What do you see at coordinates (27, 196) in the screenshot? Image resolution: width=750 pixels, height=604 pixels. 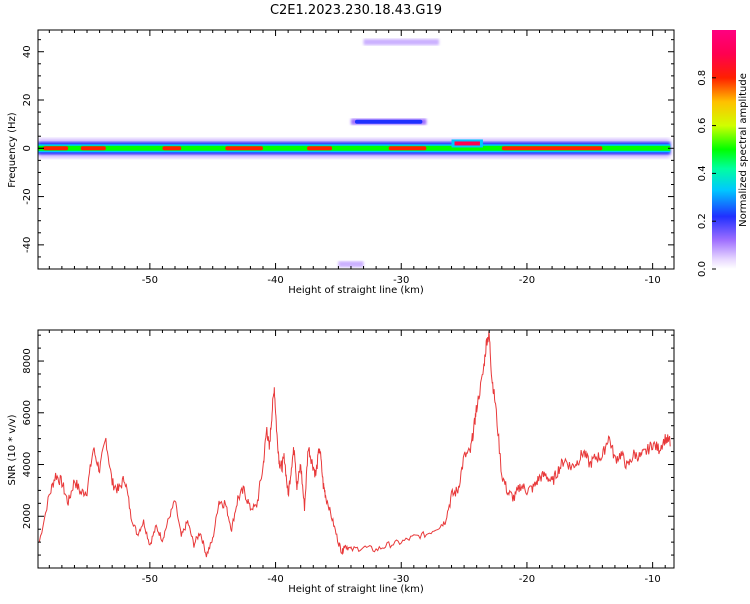 I see `y-tick-label: -20` at bounding box center [27, 196].